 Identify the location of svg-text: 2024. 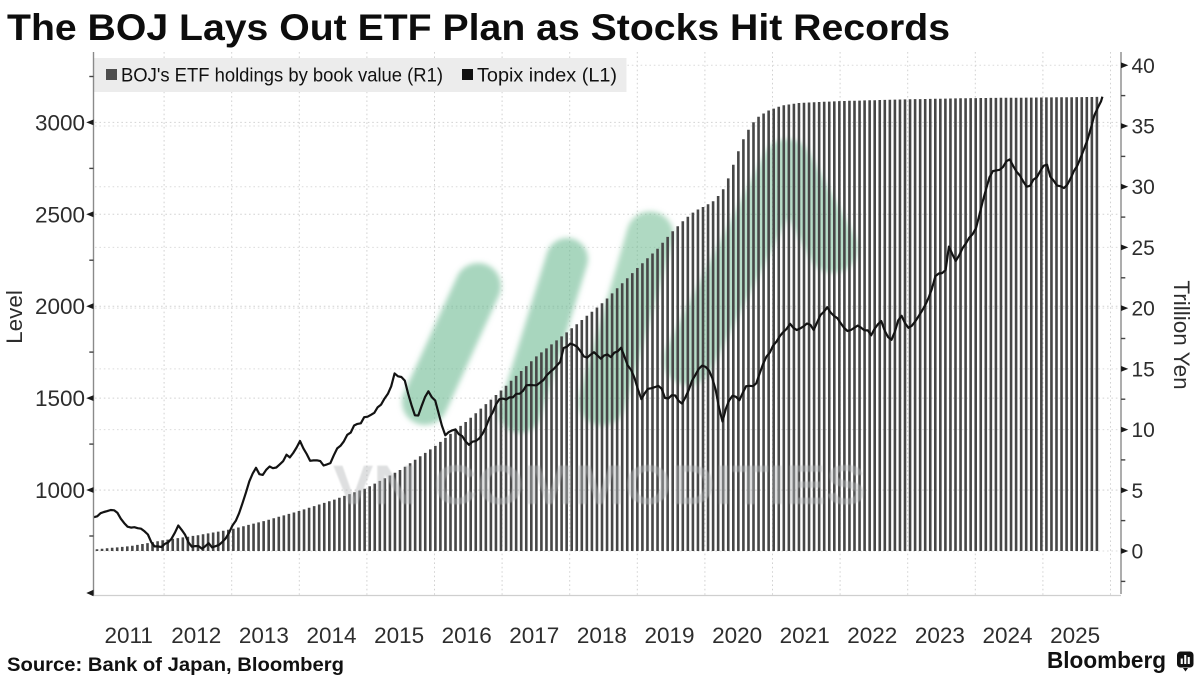
(1007, 635).